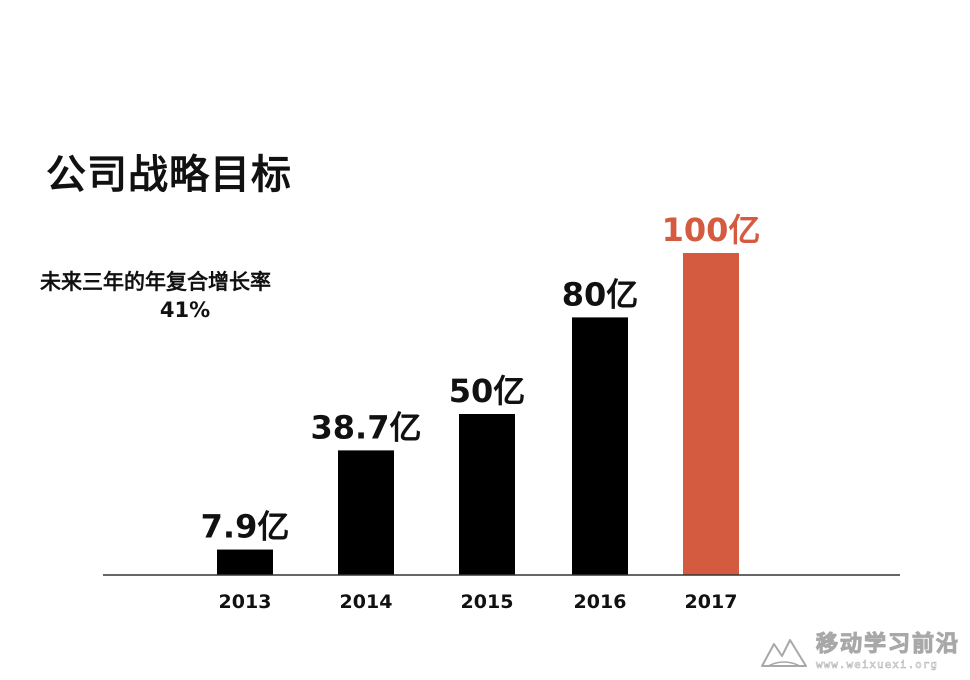 This screenshot has height=680, width=970. Describe the element at coordinates (185, 310) in the screenshot. I see `cagr-value: 41%` at that location.